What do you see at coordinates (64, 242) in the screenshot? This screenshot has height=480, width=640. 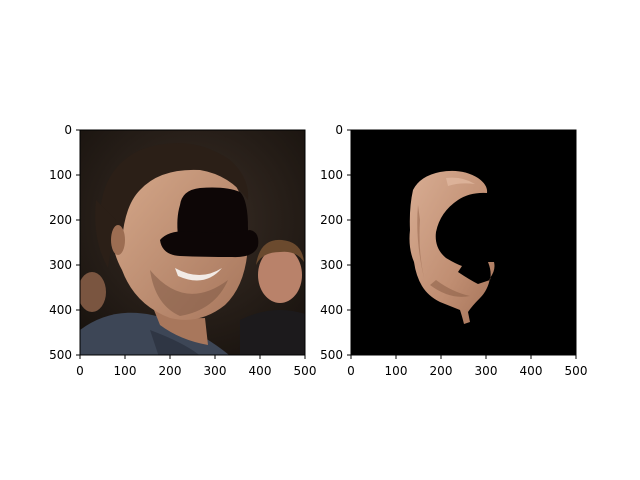 I see `left-y-axis: 0 100 200 300 400 500` at bounding box center [64, 242].